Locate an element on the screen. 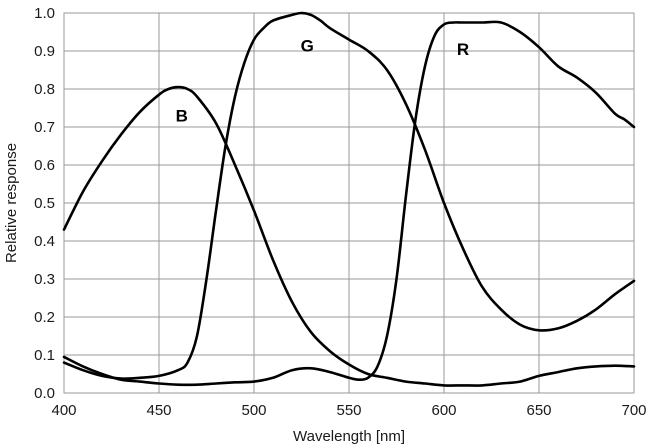 The height and width of the screenshot is (448, 650). y-tick-label: 0.5 is located at coordinates (44, 203).